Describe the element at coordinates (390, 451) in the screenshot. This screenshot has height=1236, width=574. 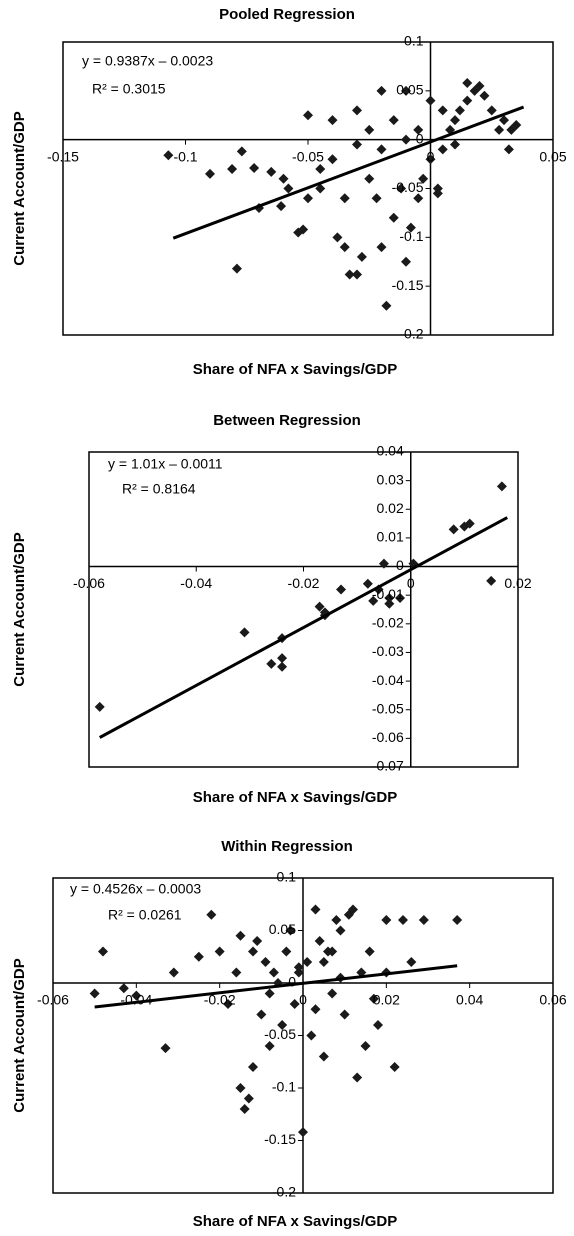
I see `y-tick-label: 0.04` at that location.